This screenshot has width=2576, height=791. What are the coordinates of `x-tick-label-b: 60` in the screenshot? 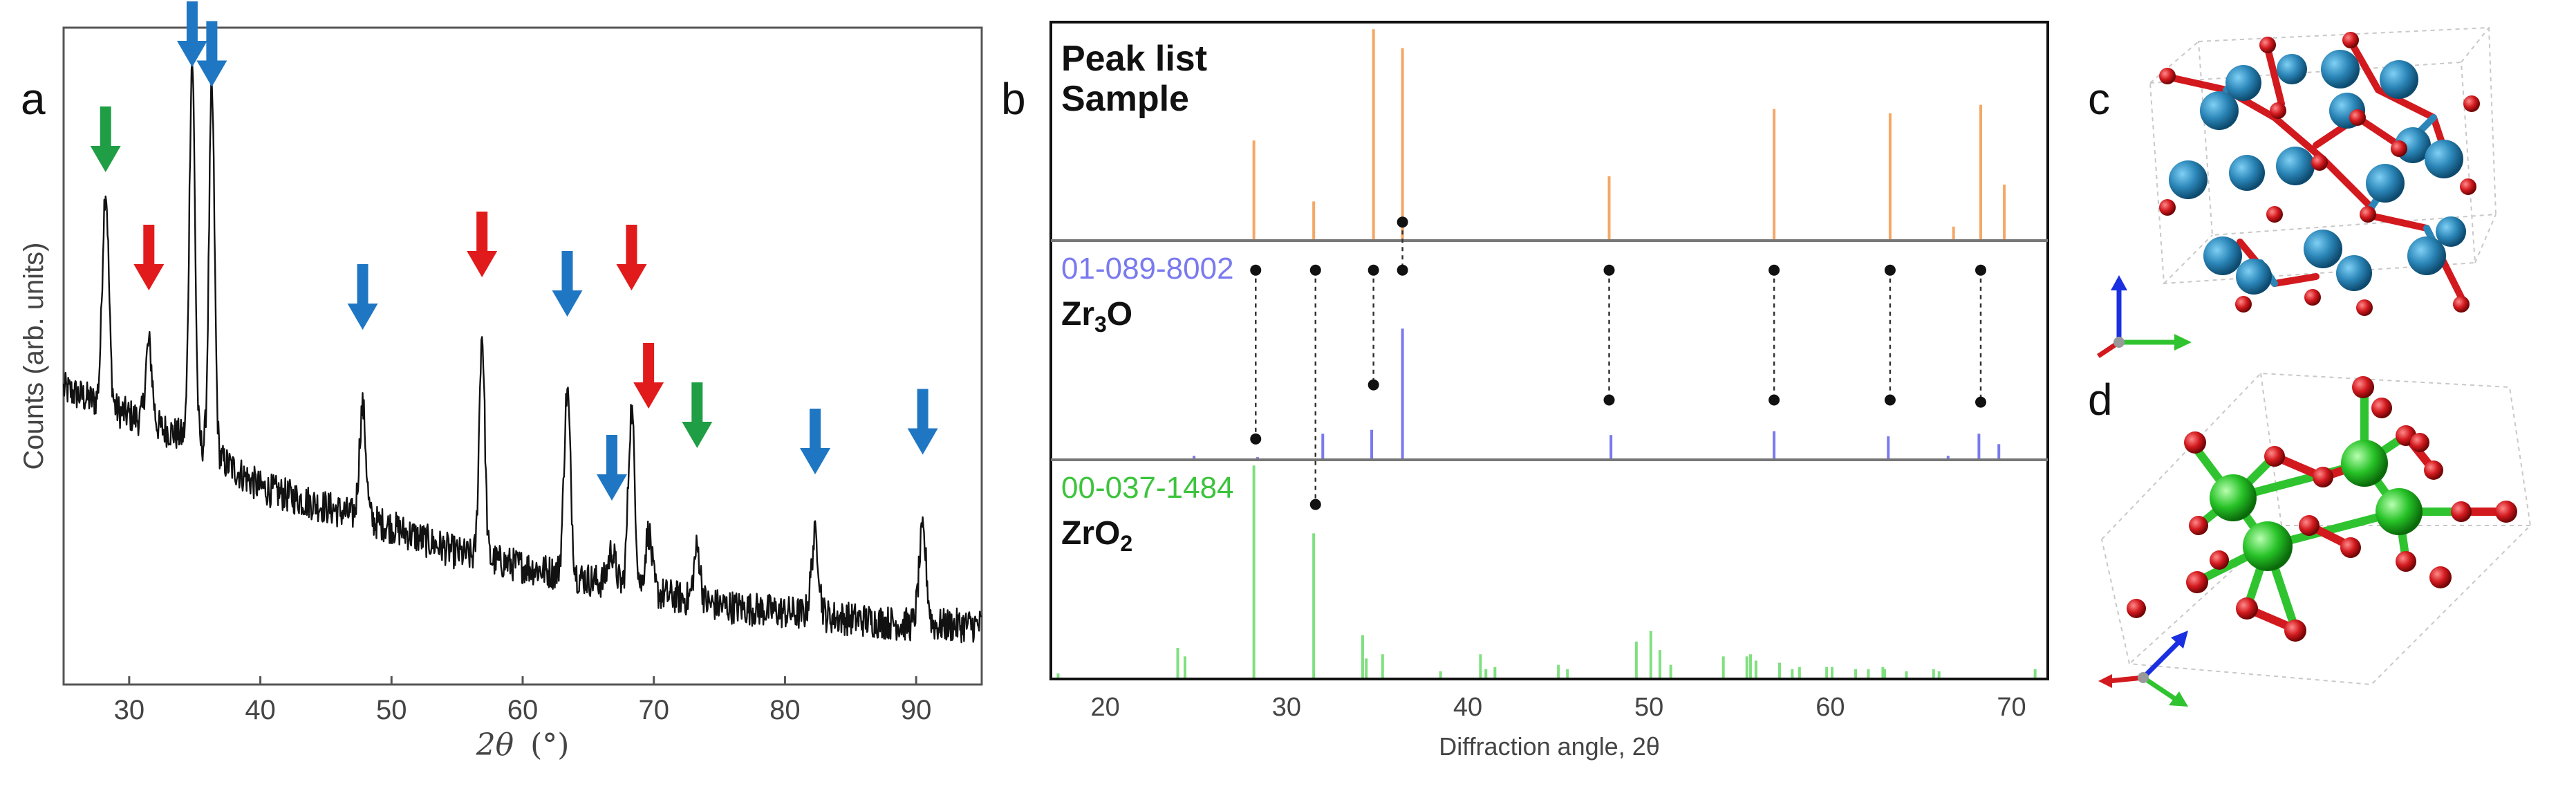 It's located at (1830, 708).